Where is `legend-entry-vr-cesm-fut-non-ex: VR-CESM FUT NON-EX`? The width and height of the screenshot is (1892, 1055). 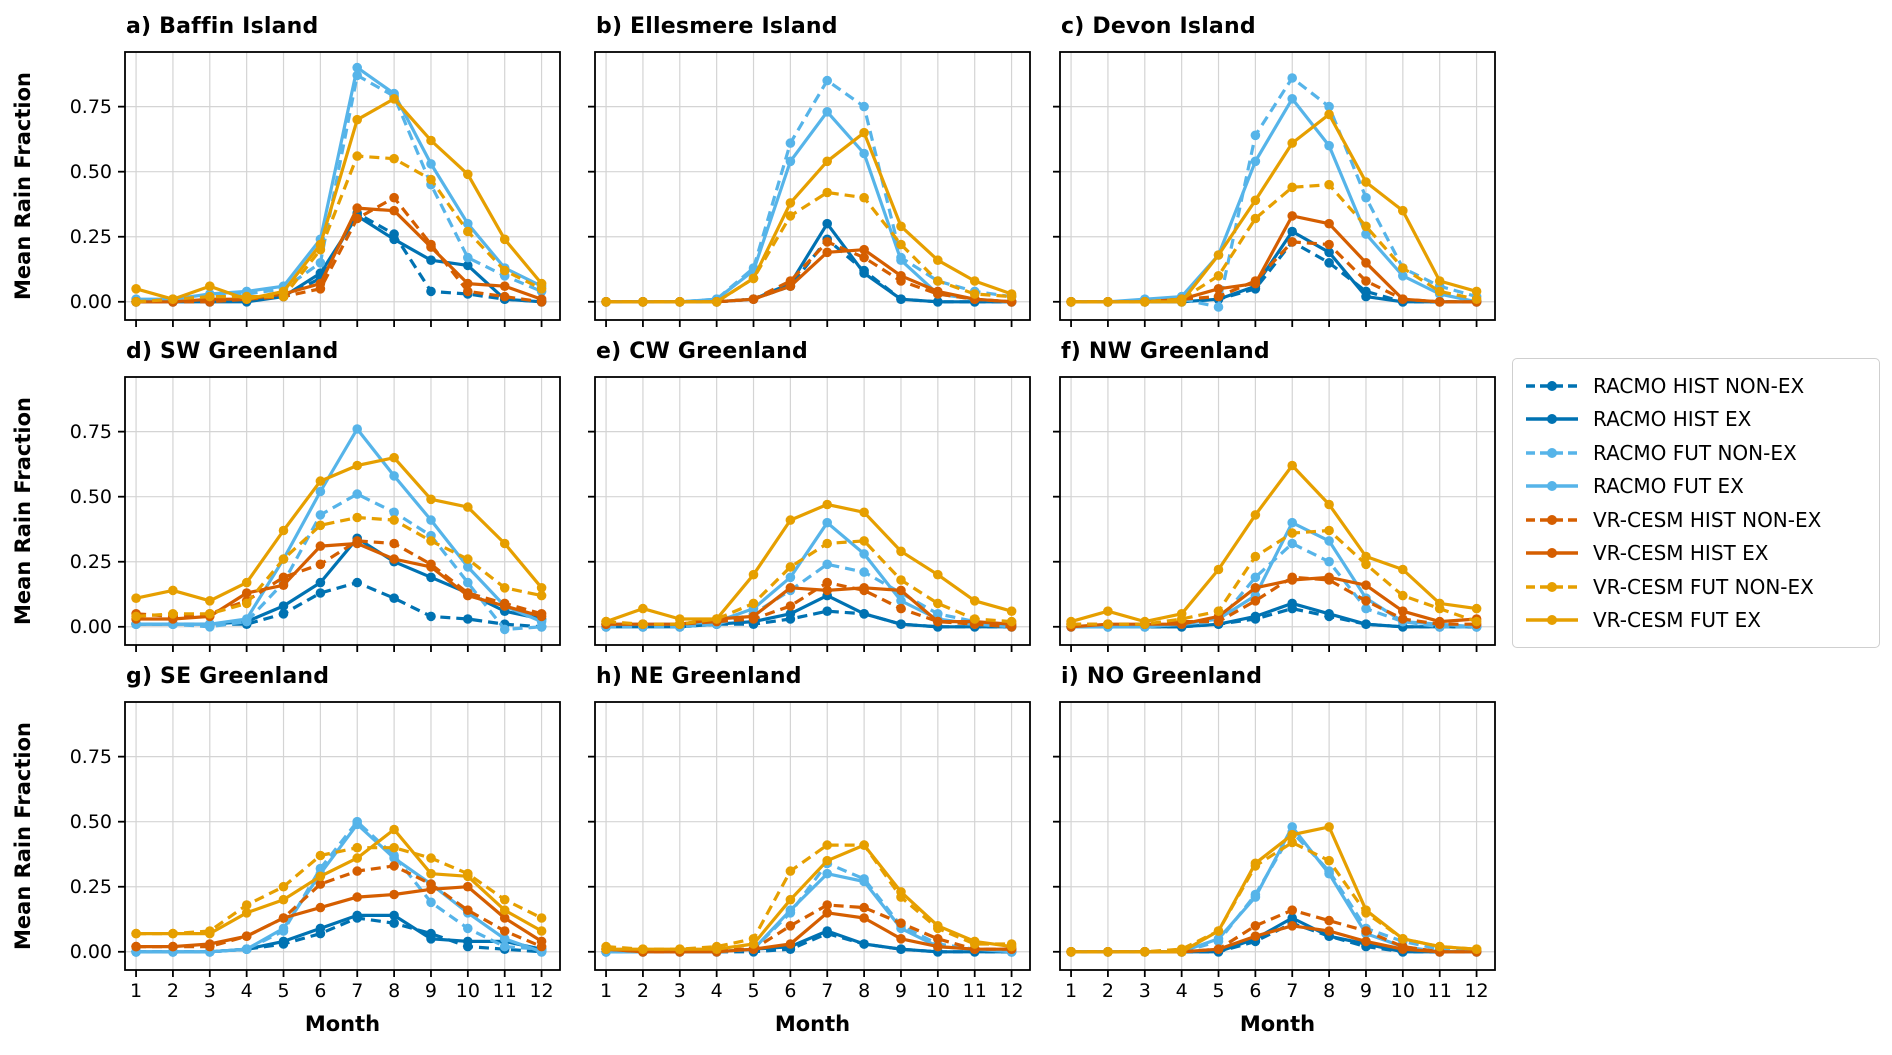
legend-entry-vr-cesm-fut-non-ex: VR-CESM FUT NON-EX is located at coordinates (1696, 587).